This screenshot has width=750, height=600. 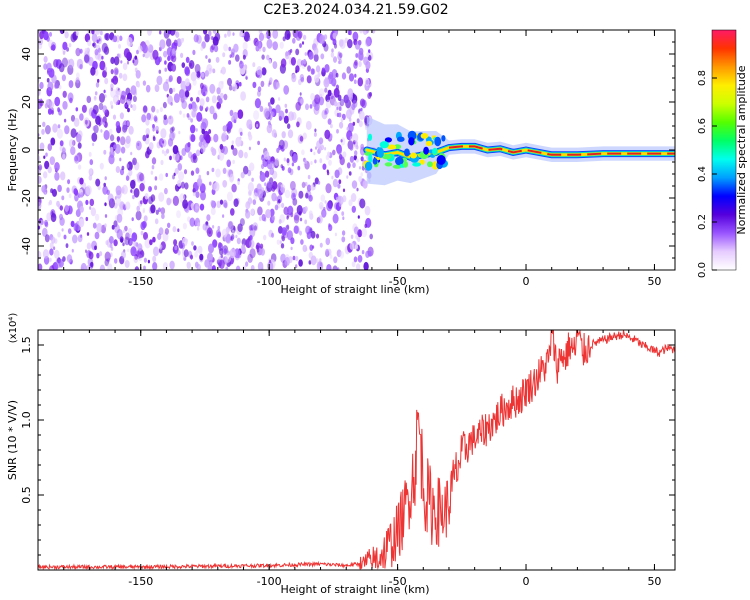 What do you see at coordinates (140, 281) in the screenshot?
I see `x-tick-label: -150` at bounding box center [140, 281].